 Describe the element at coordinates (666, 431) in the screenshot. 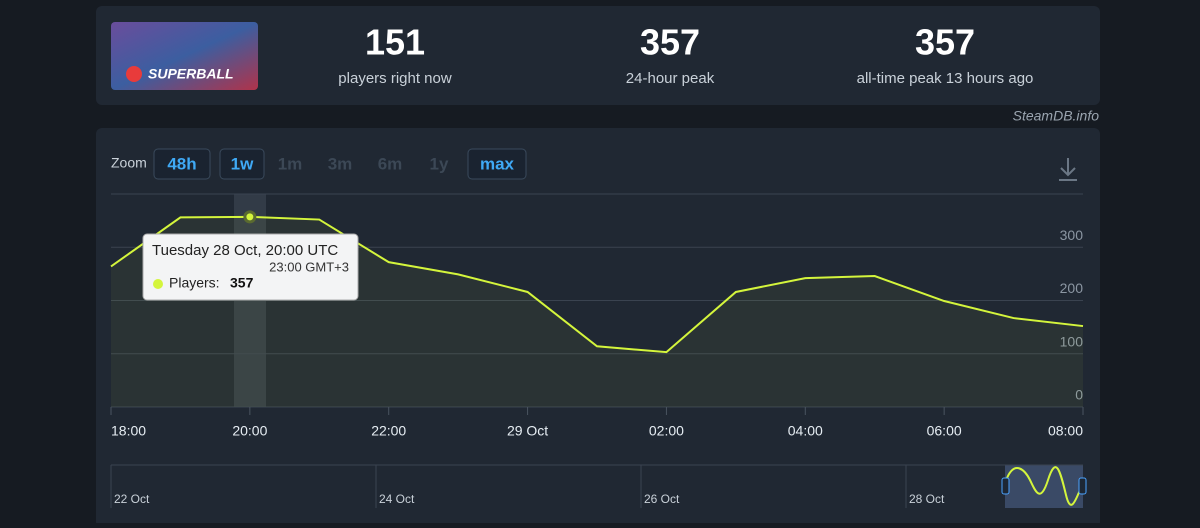

I see `x-tick-label: 02:00` at that location.